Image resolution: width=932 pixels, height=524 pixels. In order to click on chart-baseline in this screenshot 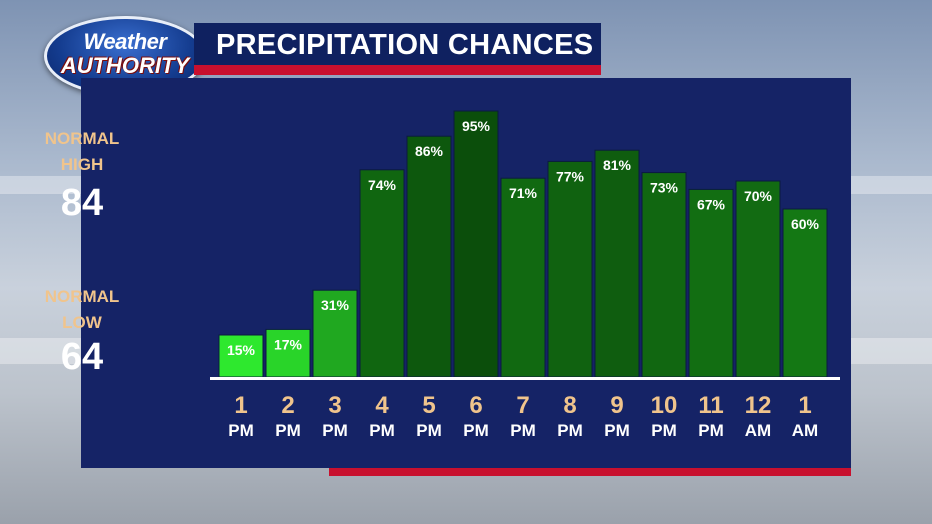, I will do `click(525, 378)`.